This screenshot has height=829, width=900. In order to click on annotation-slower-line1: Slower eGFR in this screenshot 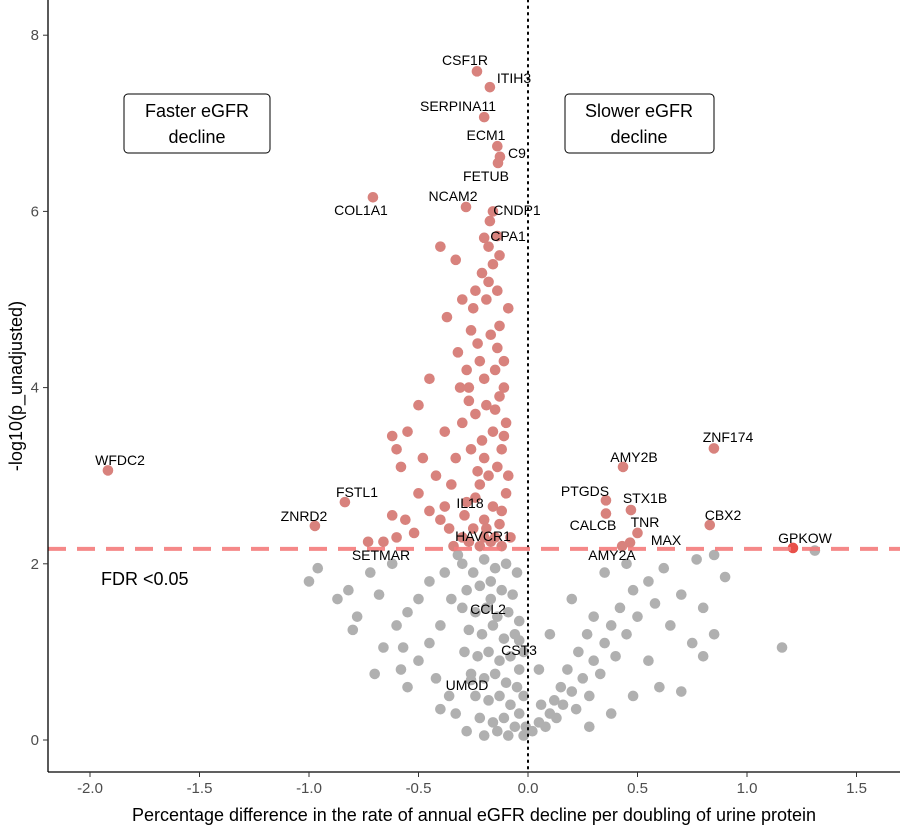, I will do `click(639, 111)`.